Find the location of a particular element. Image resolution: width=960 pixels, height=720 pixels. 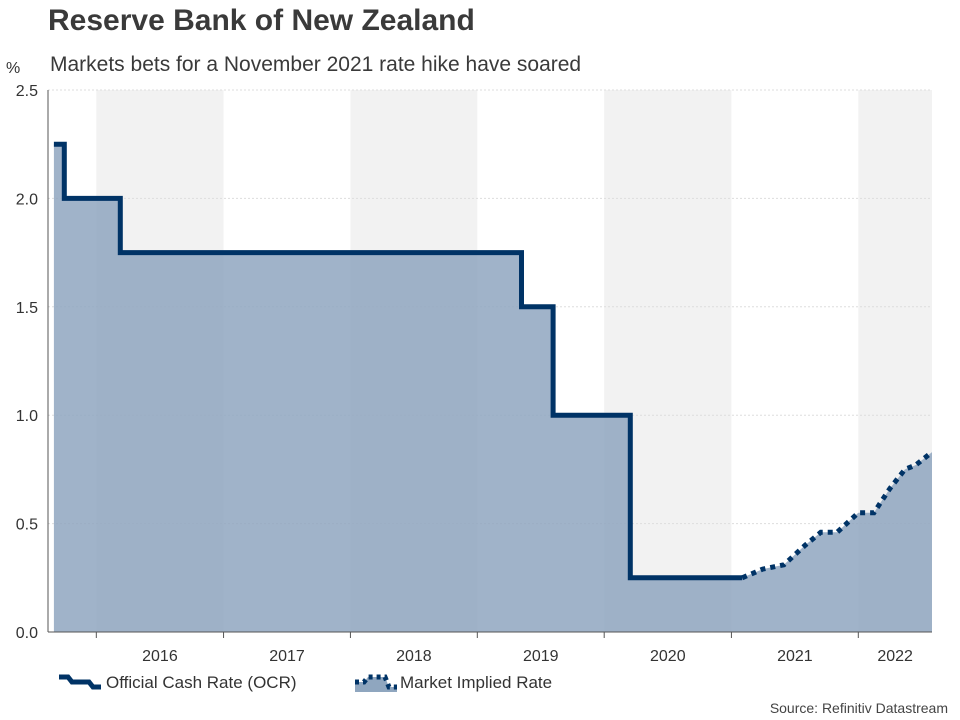

chart-title: Reserve Bank of New Zealand is located at coordinates (261, 20).